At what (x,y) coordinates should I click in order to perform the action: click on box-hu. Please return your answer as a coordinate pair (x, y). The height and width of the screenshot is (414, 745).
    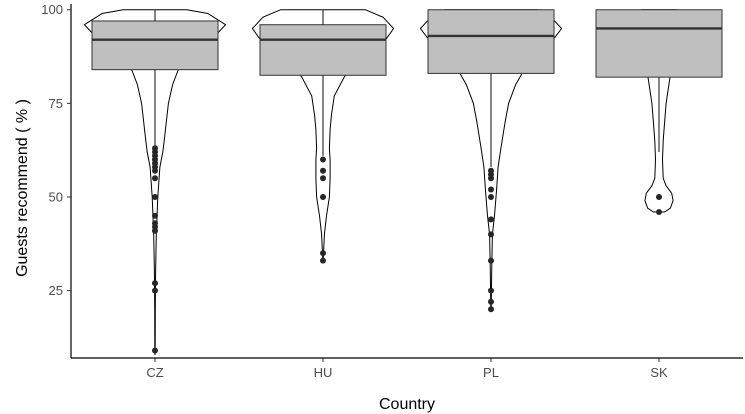
    Looking at the image, I should click on (323, 50).